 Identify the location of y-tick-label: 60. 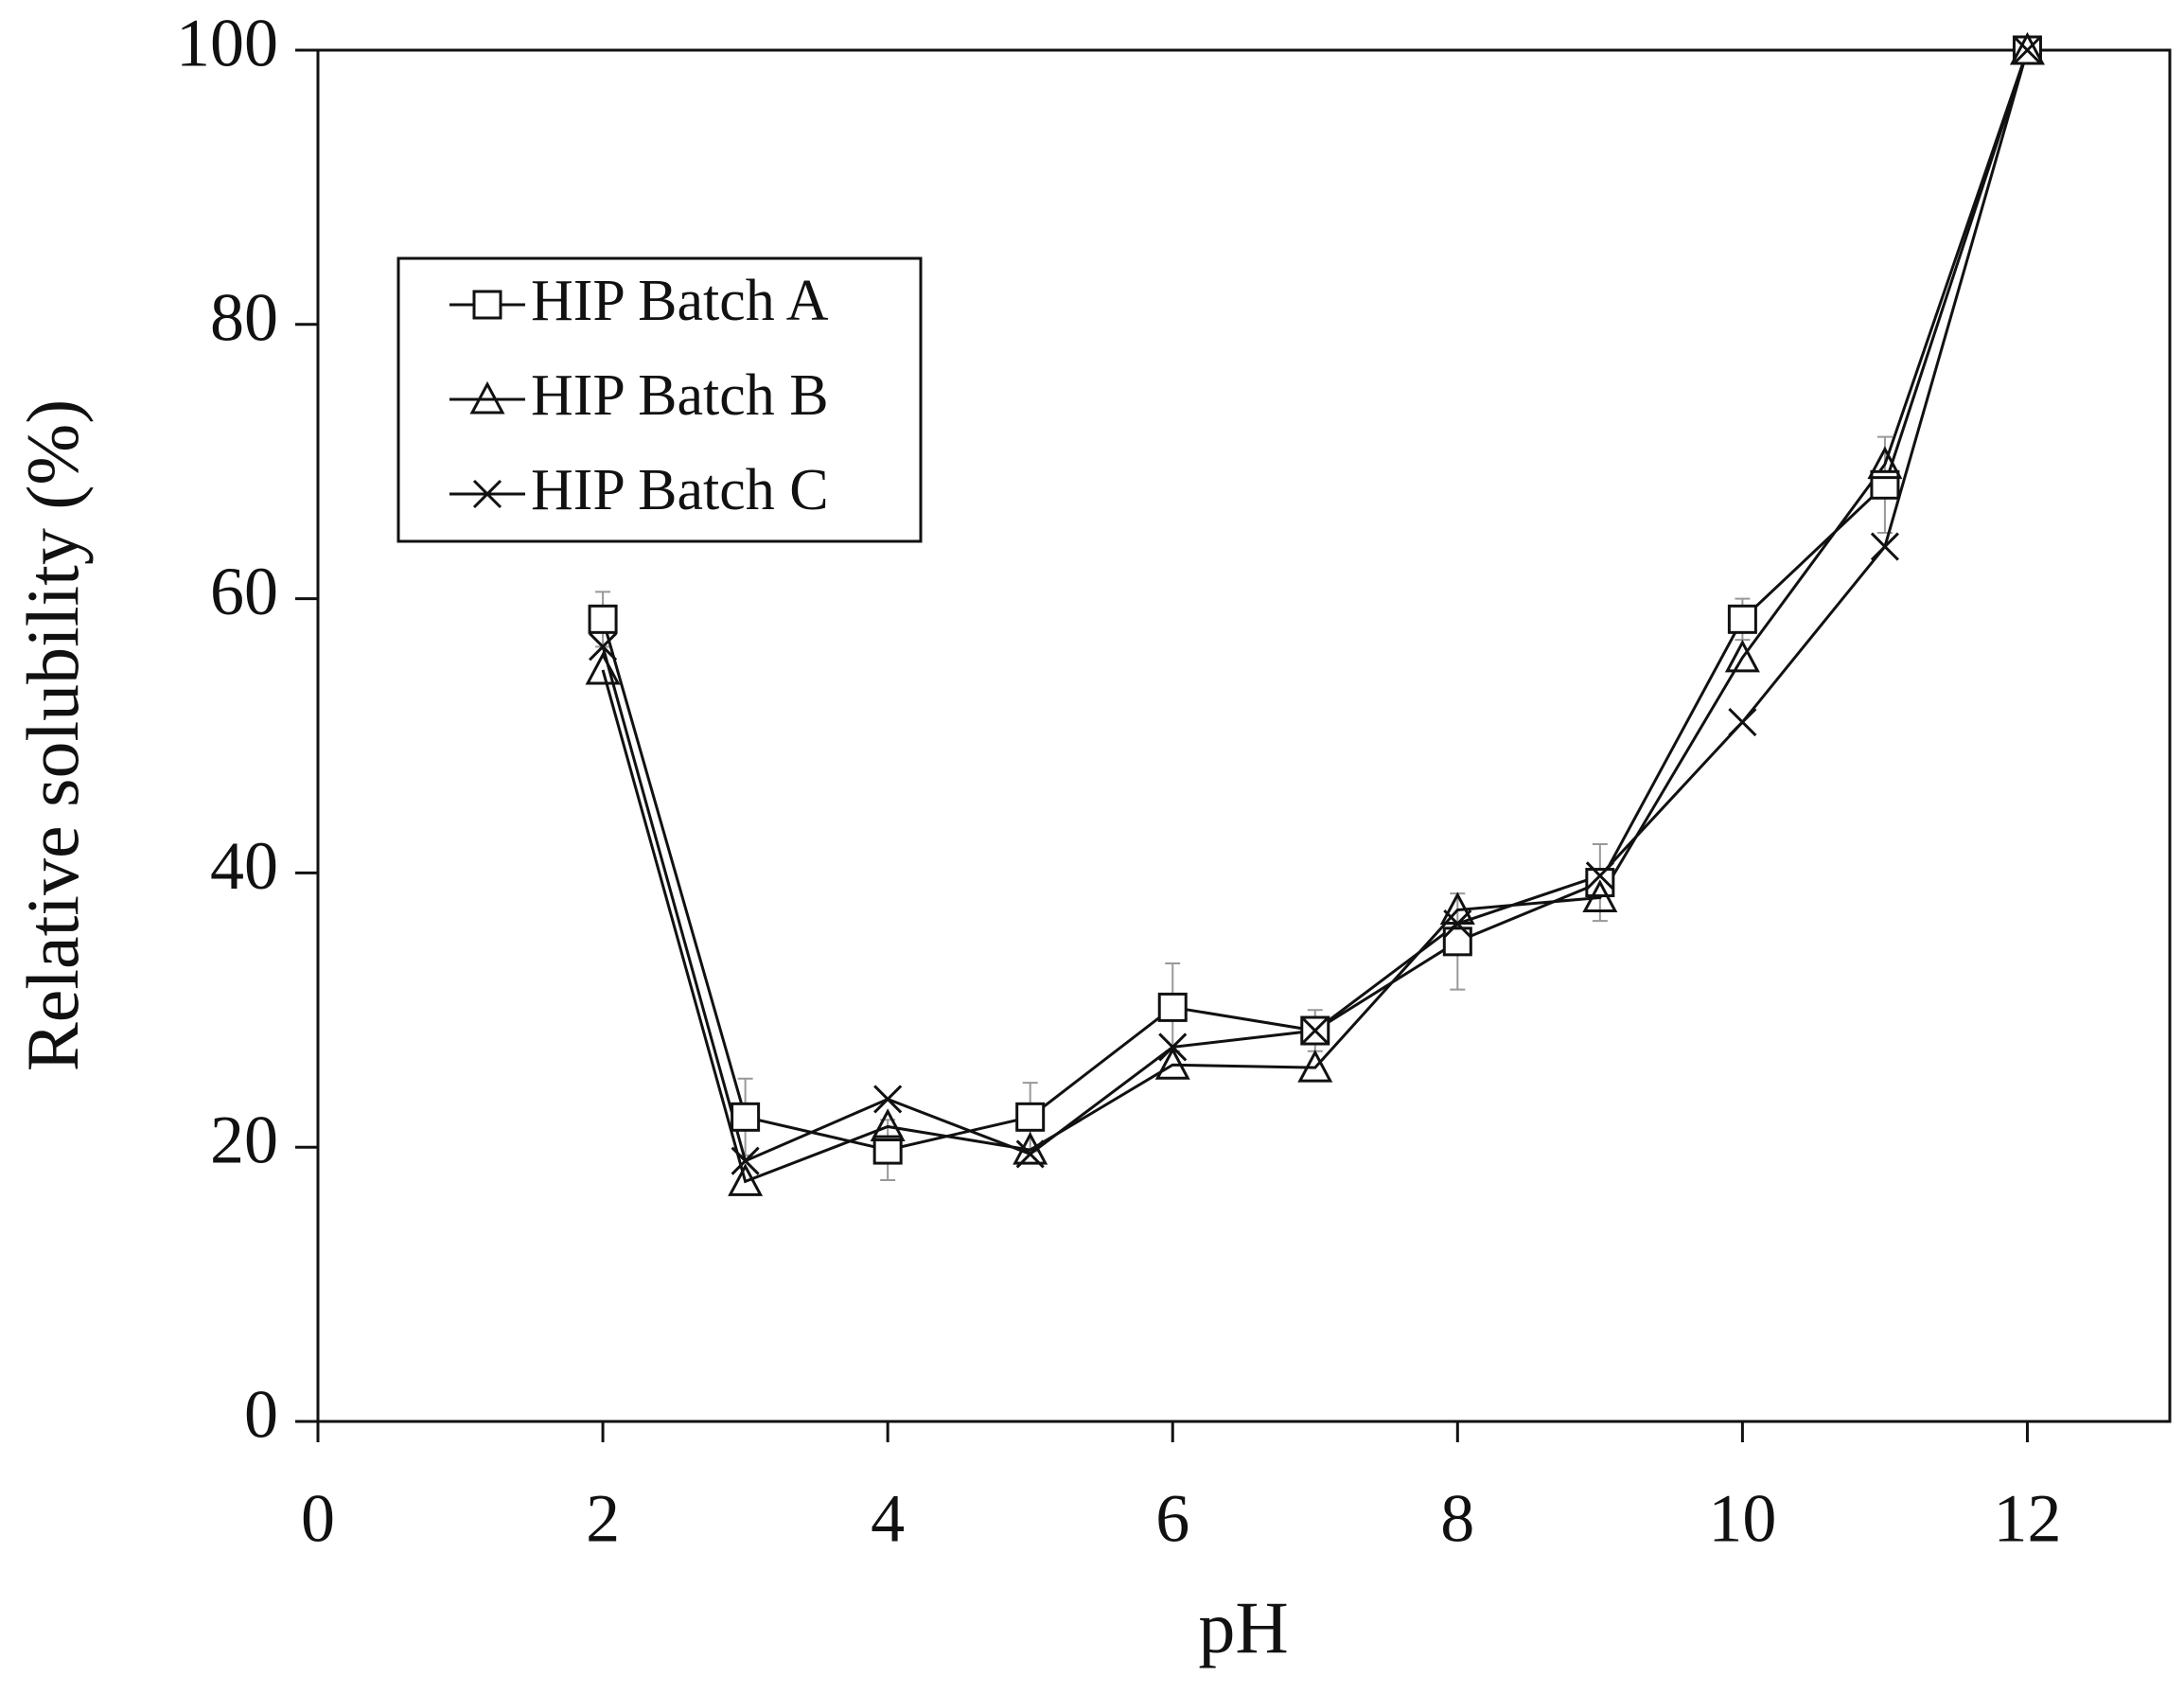
(244, 591).